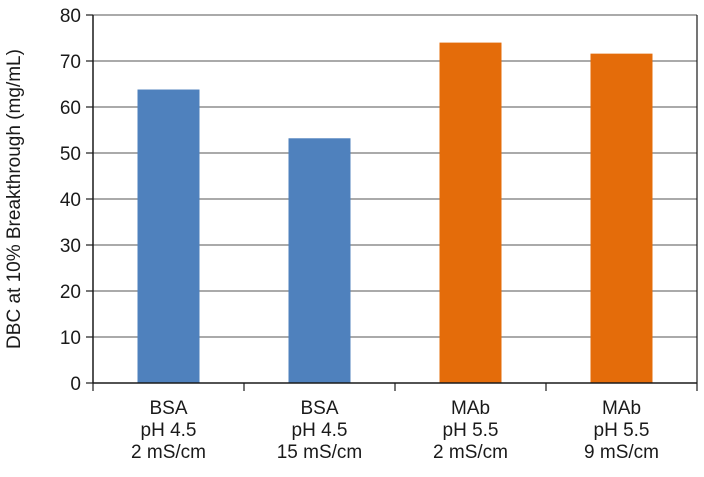 The width and height of the screenshot is (704, 477). Describe the element at coordinates (75, 384) in the screenshot. I see `y-tick-label: 0` at that location.